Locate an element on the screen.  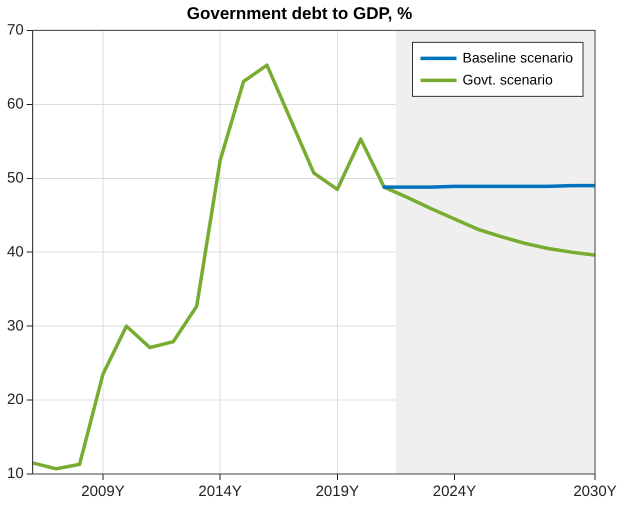
x-tick-label: 2014Y is located at coordinates (220, 491).